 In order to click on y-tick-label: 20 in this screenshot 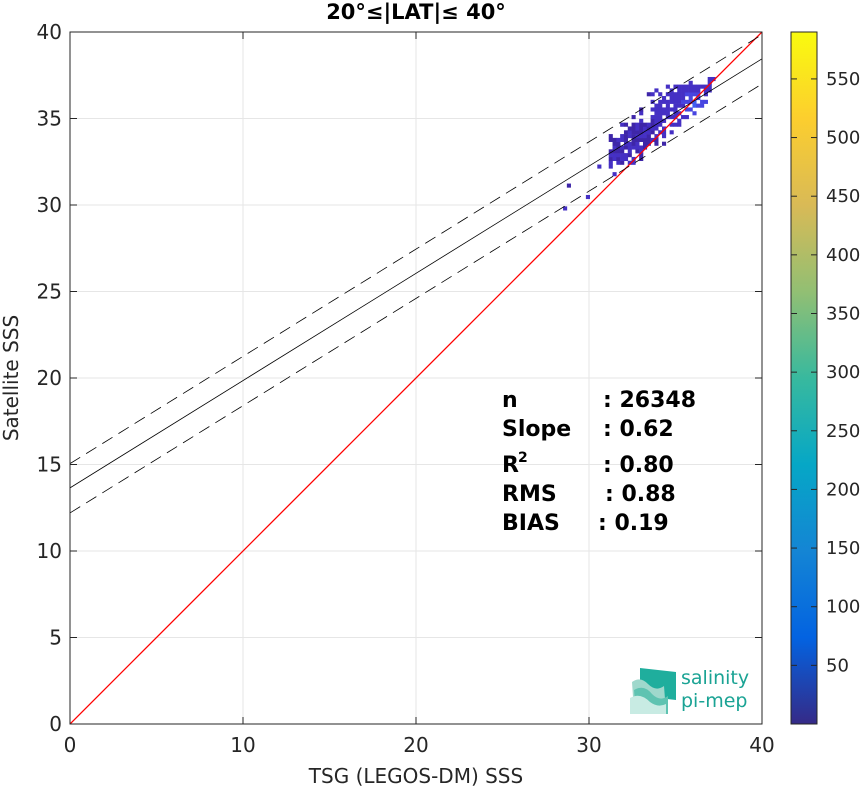, I will do `click(49, 378)`.